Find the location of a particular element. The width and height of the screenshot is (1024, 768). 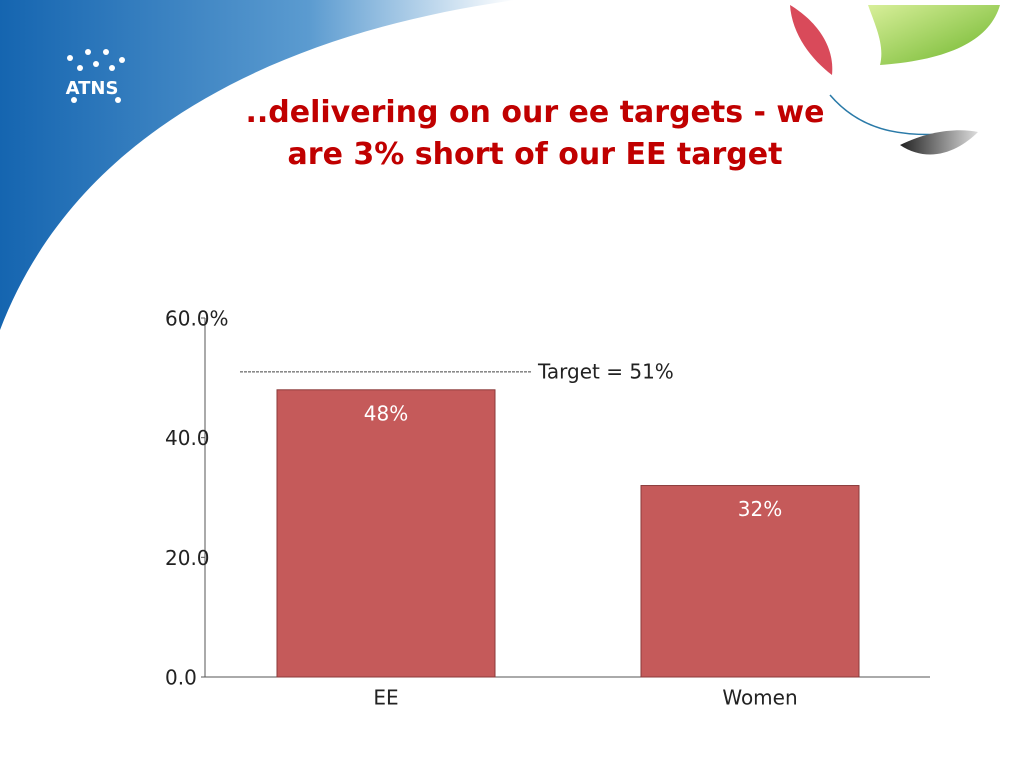

target-label: Target = 51% is located at coordinates (605, 371).